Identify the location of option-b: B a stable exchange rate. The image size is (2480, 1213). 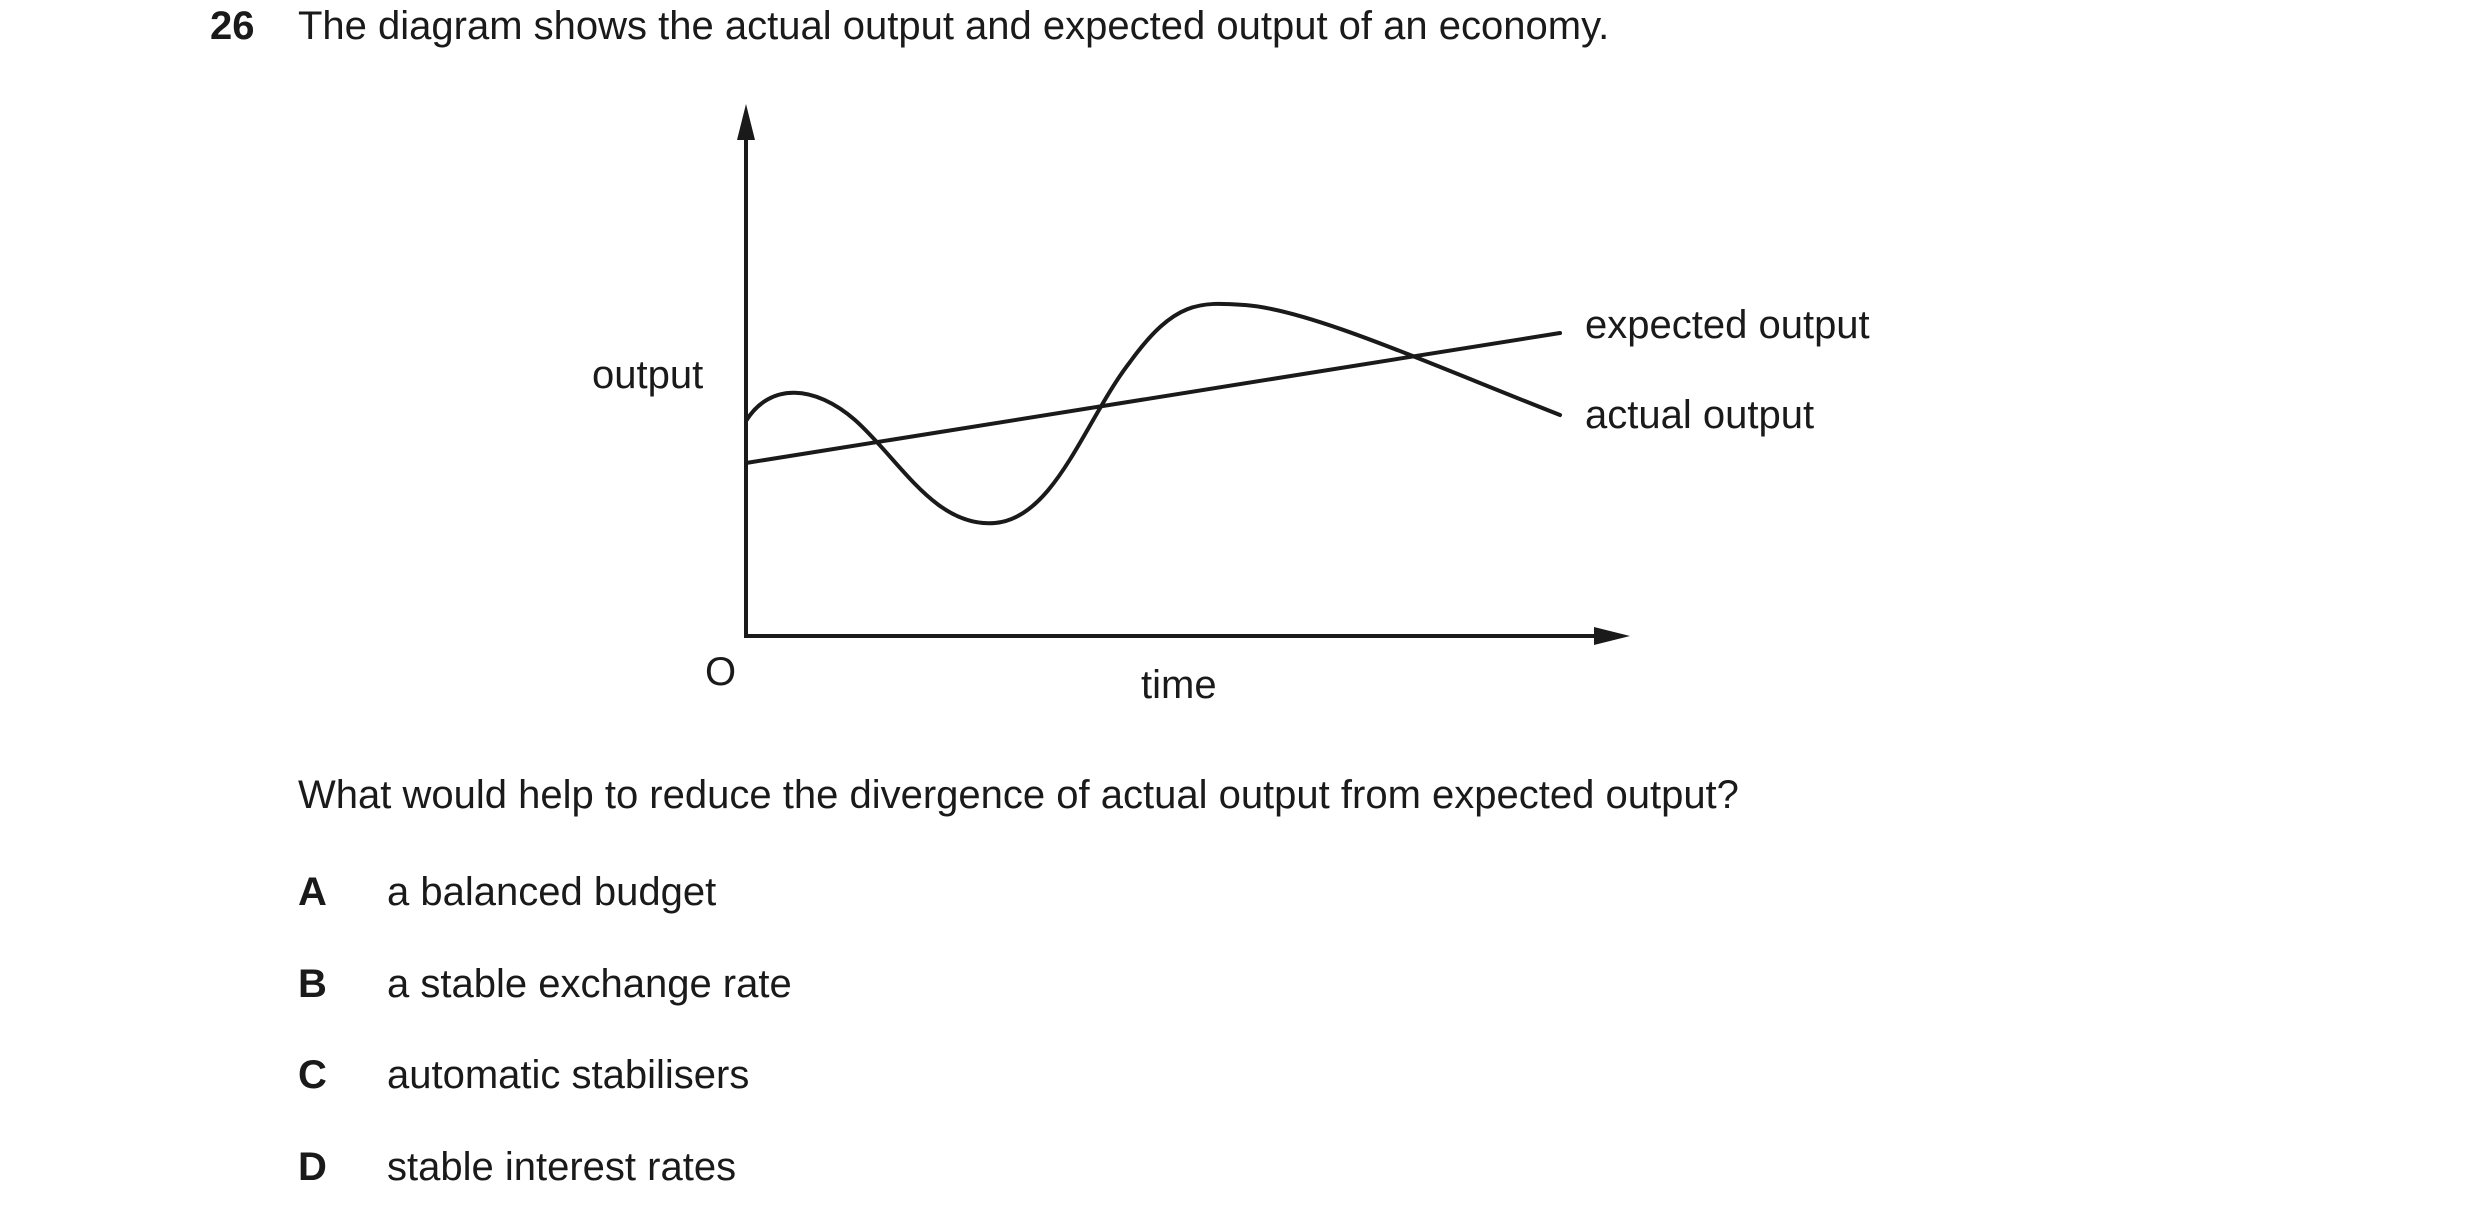
(545, 984).